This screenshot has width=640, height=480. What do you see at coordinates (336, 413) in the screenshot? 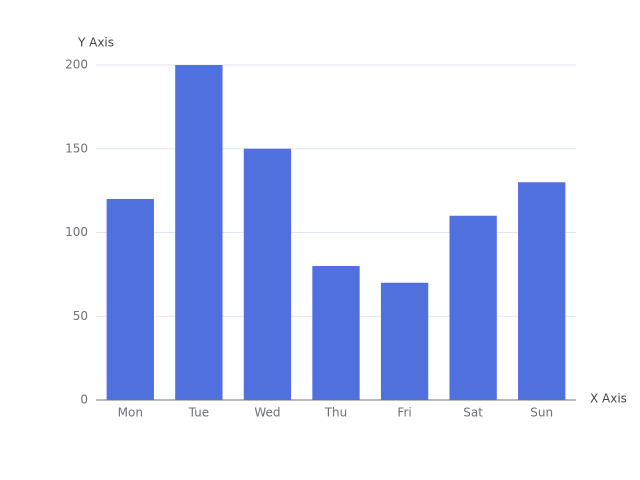
I see `x-tick-label: Thu` at bounding box center [336, 413].